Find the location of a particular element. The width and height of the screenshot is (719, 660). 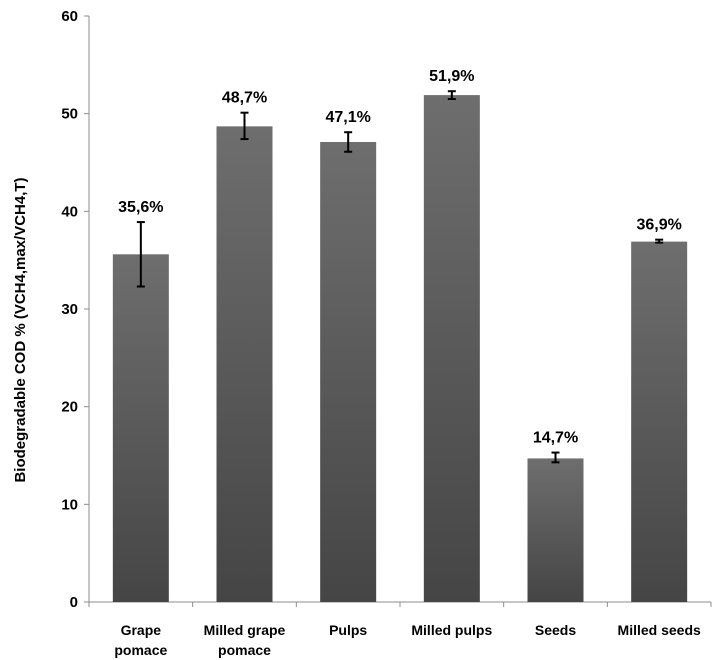

data-label: 48,7% is located at coordinates (244, 98).